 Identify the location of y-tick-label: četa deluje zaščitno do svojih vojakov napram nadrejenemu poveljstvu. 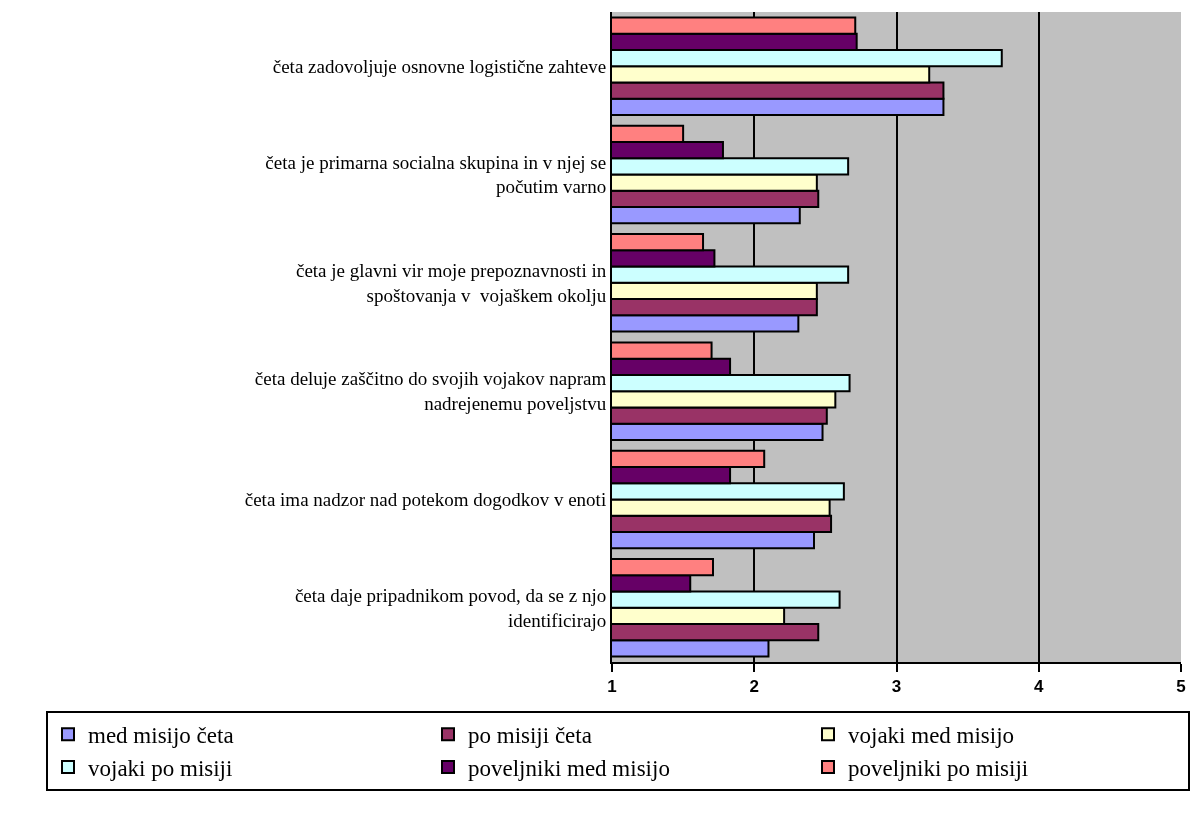
(430, 391).